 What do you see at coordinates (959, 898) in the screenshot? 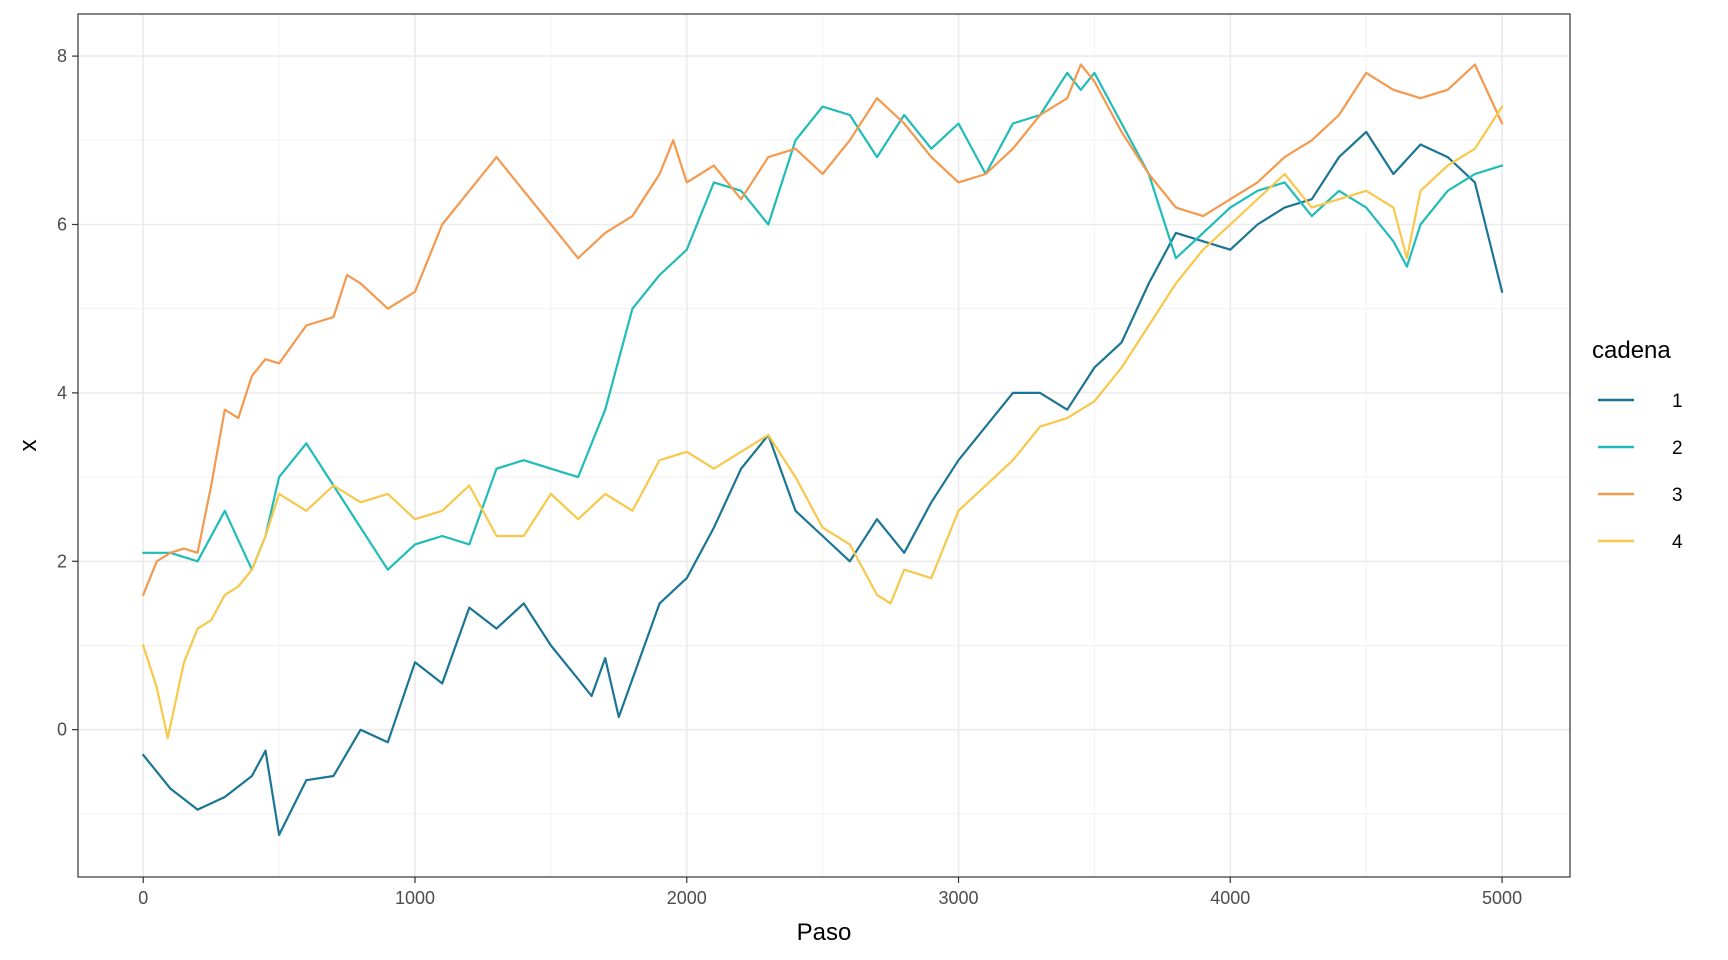
I see `x-tick-label: 3000` at bounding box center [959, 898].